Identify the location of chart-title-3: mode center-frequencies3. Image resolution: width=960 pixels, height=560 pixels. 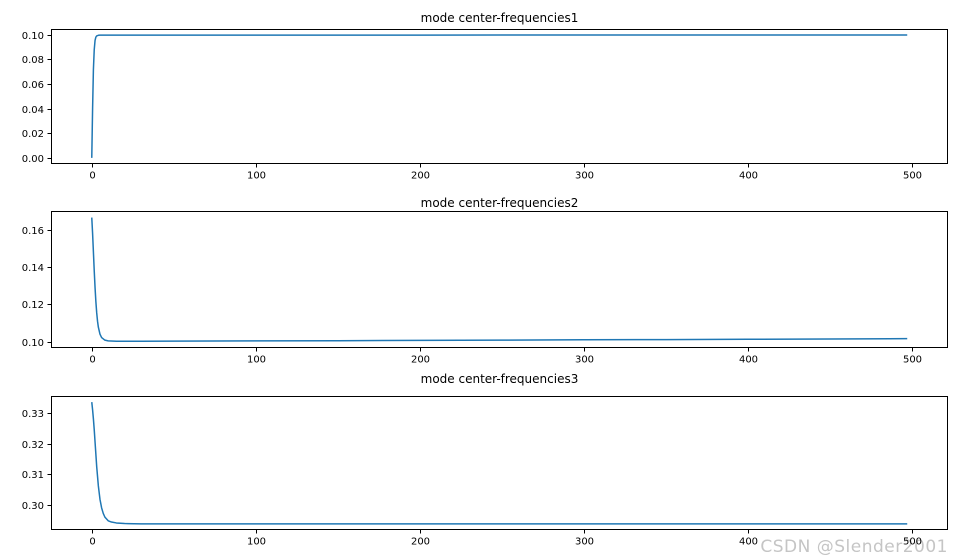
(499, 379).